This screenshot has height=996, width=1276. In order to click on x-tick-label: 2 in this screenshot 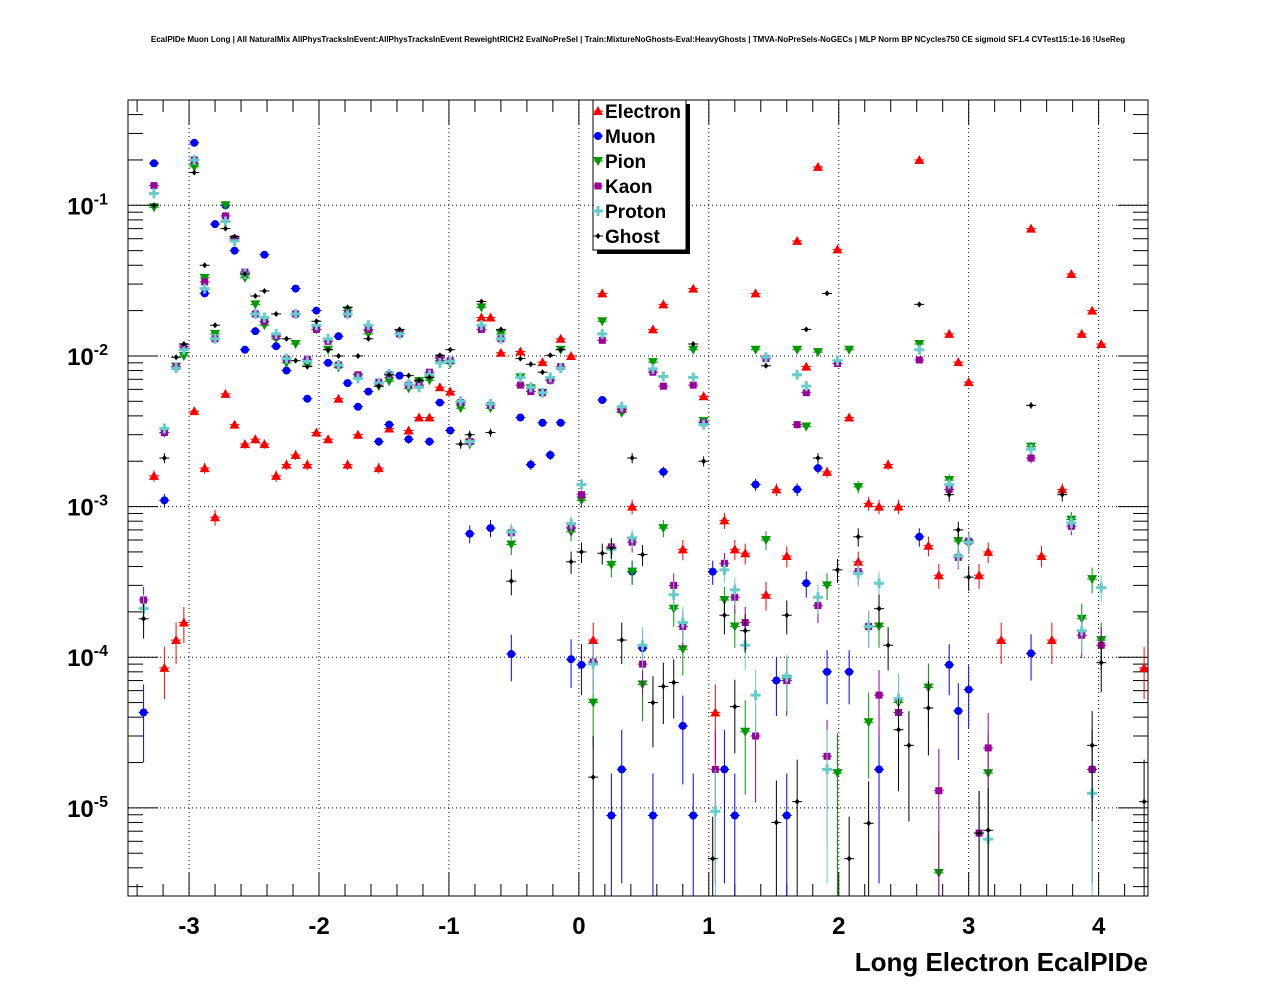, I will do `click(838, 926)`.